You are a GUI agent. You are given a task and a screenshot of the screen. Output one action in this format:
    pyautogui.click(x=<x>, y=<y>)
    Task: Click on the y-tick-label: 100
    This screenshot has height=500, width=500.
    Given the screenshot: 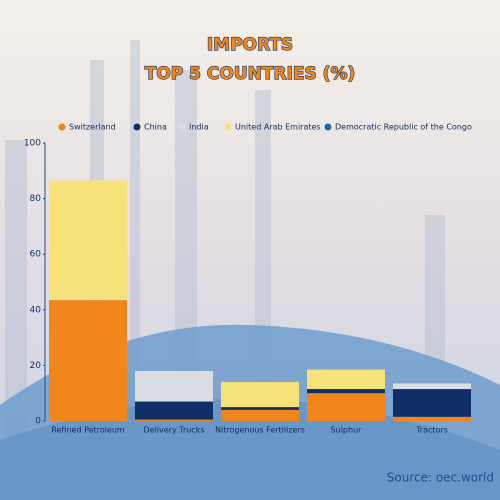 What is the action you would take?
    pyautogui.click(x=32, y=144)
    